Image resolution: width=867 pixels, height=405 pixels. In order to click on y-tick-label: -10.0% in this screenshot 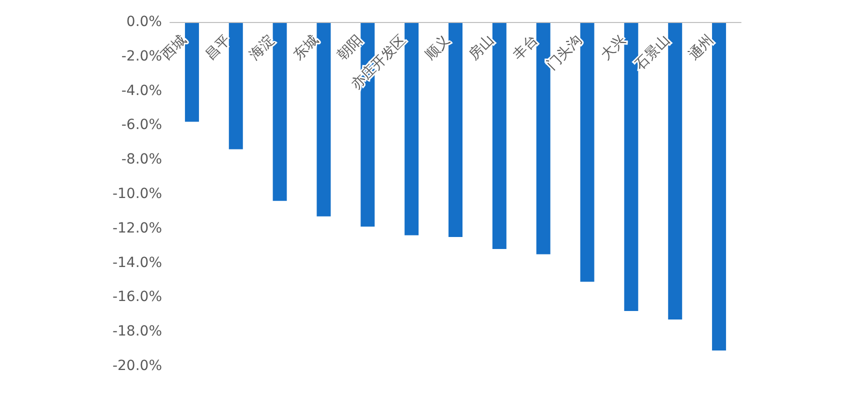, I will do `click(137, 194)`.